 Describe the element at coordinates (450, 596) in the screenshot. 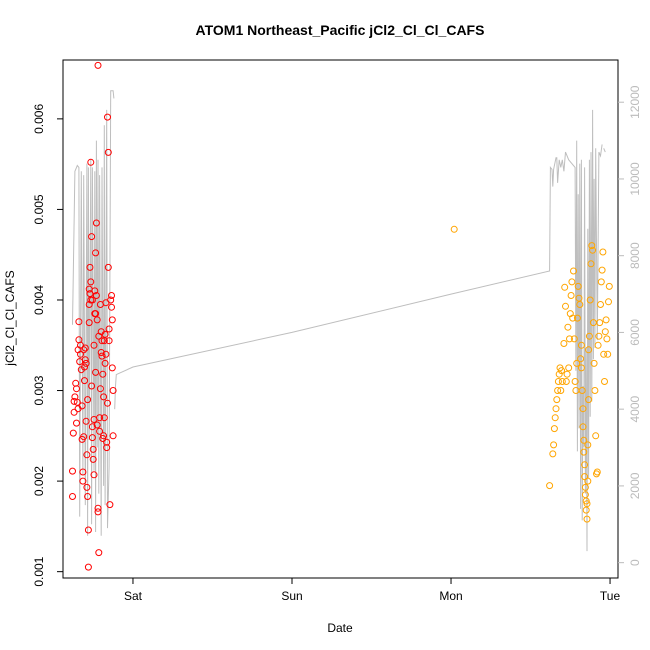

I see `x-tick-label-2: Mon` at that location.